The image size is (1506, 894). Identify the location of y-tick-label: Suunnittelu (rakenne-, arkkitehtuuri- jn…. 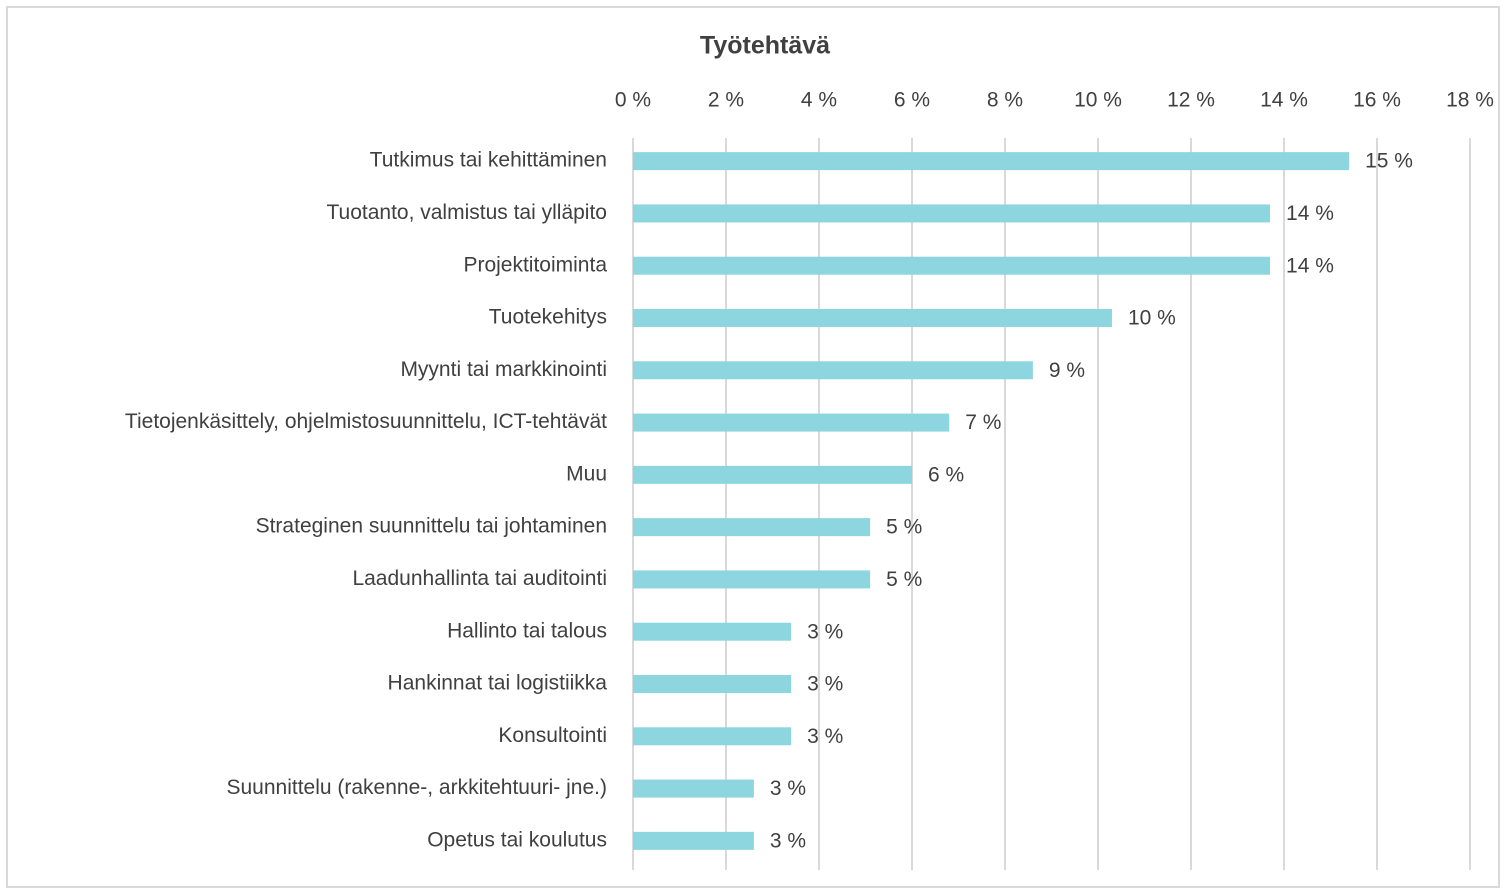
(416, 787).